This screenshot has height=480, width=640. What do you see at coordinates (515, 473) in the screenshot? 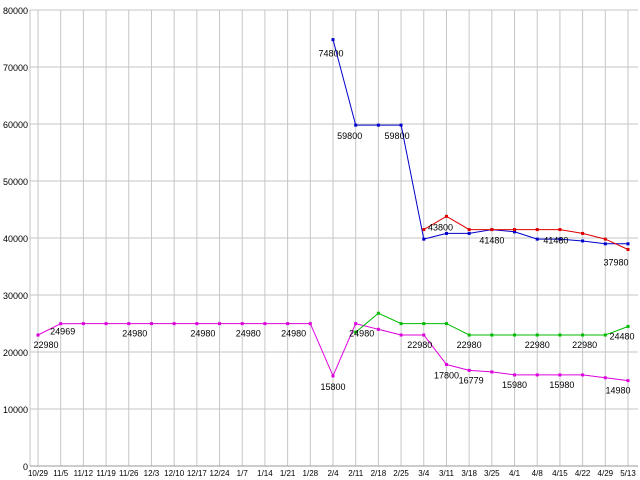
I see `x-tick-label: 4/1` at bounding box center [515, 473].